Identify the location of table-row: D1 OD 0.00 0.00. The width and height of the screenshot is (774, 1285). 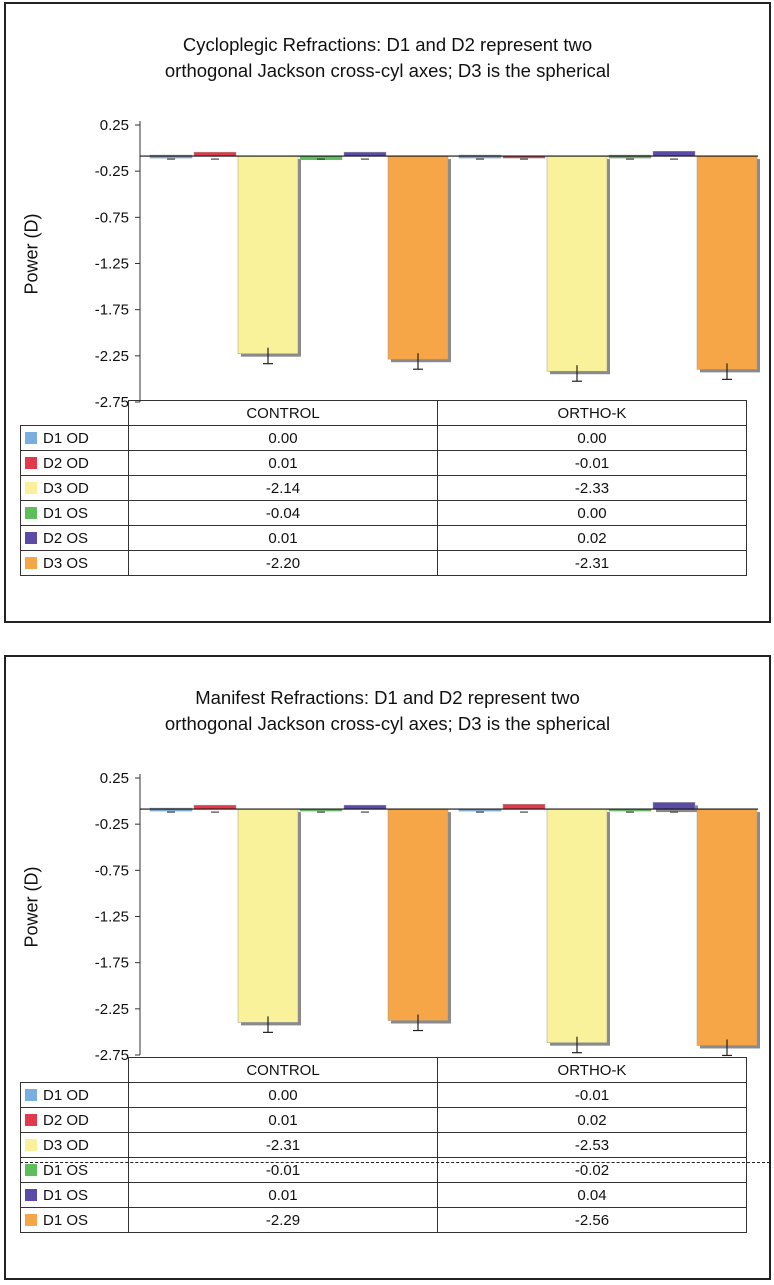
(383, 438).